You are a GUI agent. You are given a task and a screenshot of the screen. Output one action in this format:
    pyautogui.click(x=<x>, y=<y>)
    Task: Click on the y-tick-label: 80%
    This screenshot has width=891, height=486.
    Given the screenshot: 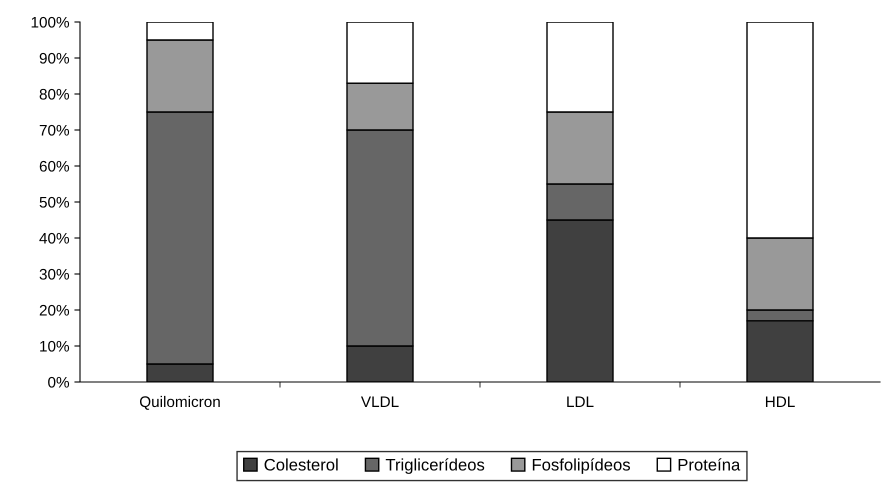 What is the action you would take?
    pyautogui.click(x=55, y=94)
    